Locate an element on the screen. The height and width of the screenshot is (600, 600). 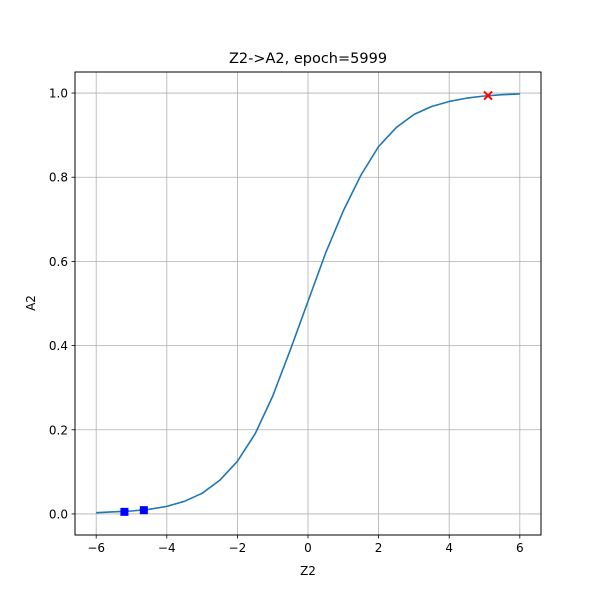
y-tick-label: 0.6 is located at coordinates (58, 262).